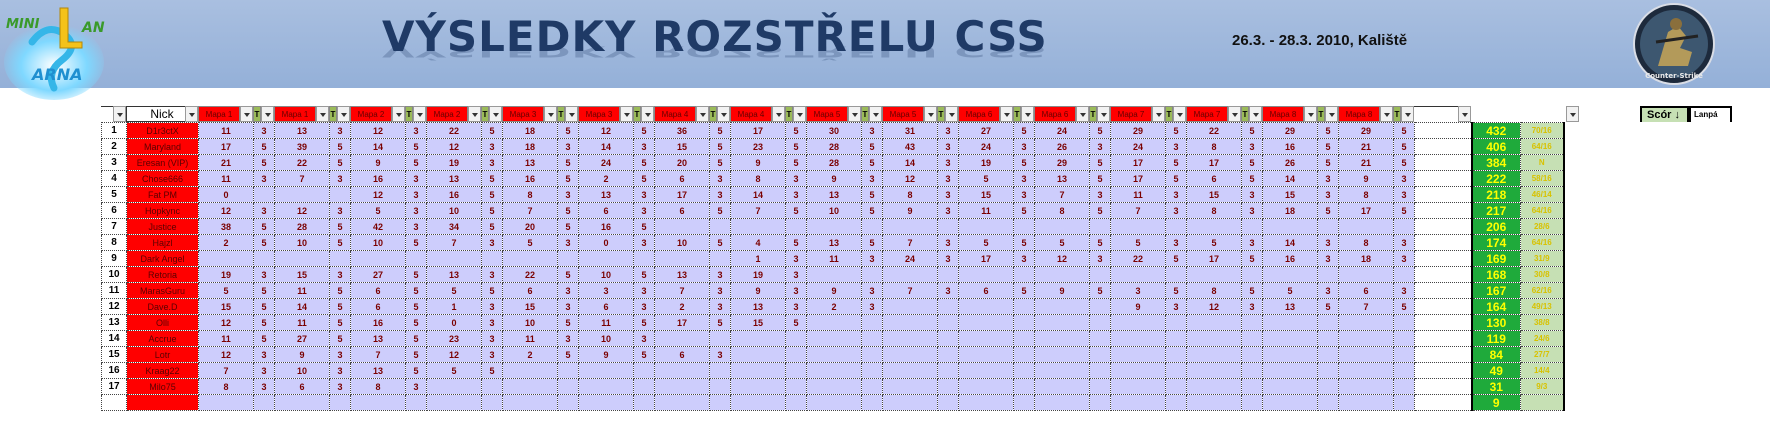  I want to click on map-score-cell: 29, so click(1062, 162).